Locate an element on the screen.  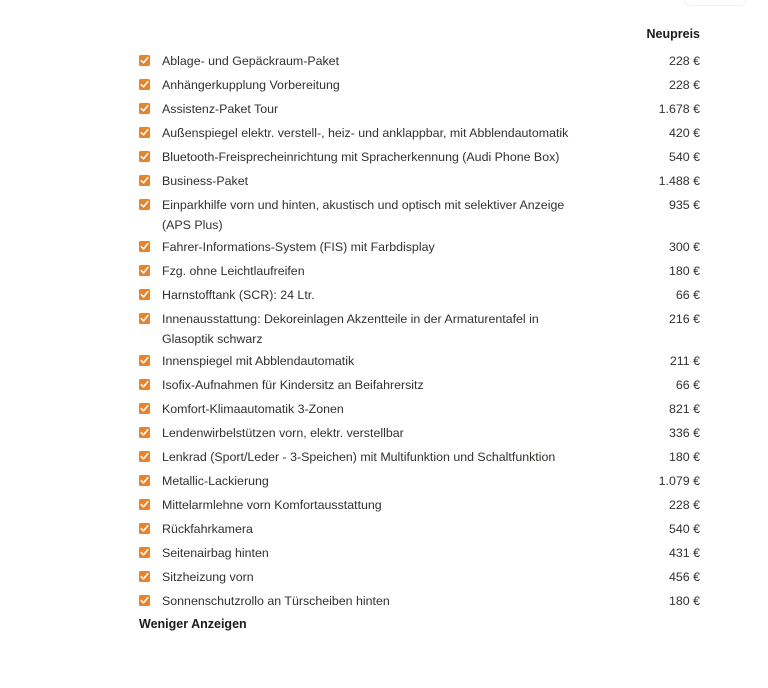
equipment-label: Seitenairbag hinten is located at coordinates (215, 553).